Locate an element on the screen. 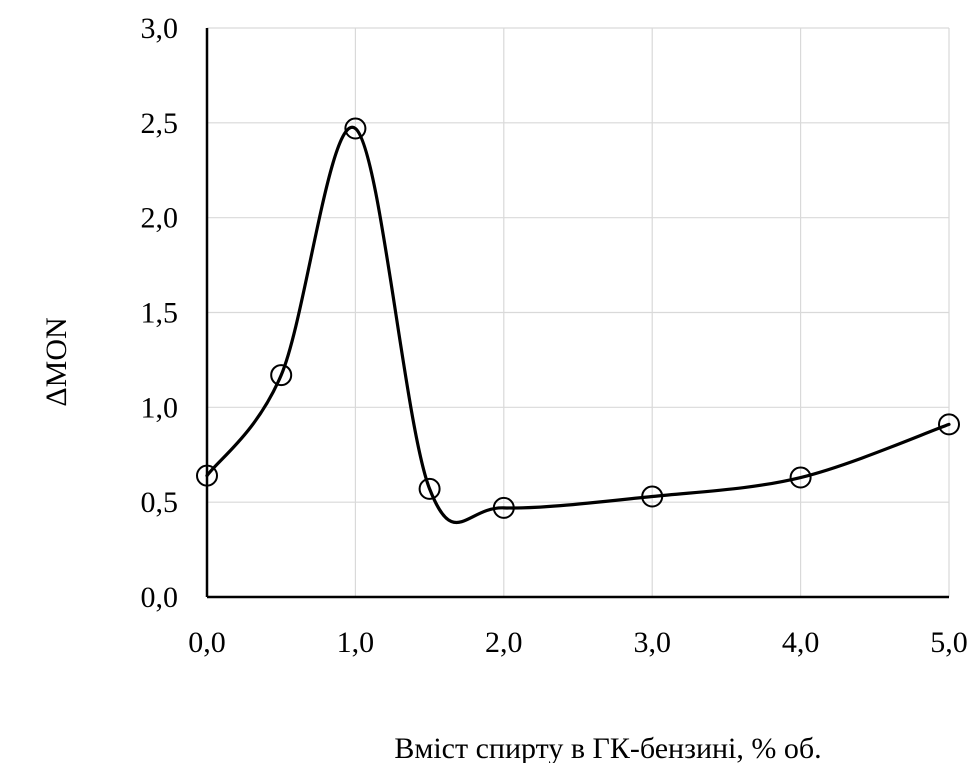  y-tick-label: 0,5 is located at coordinates (160, 502).